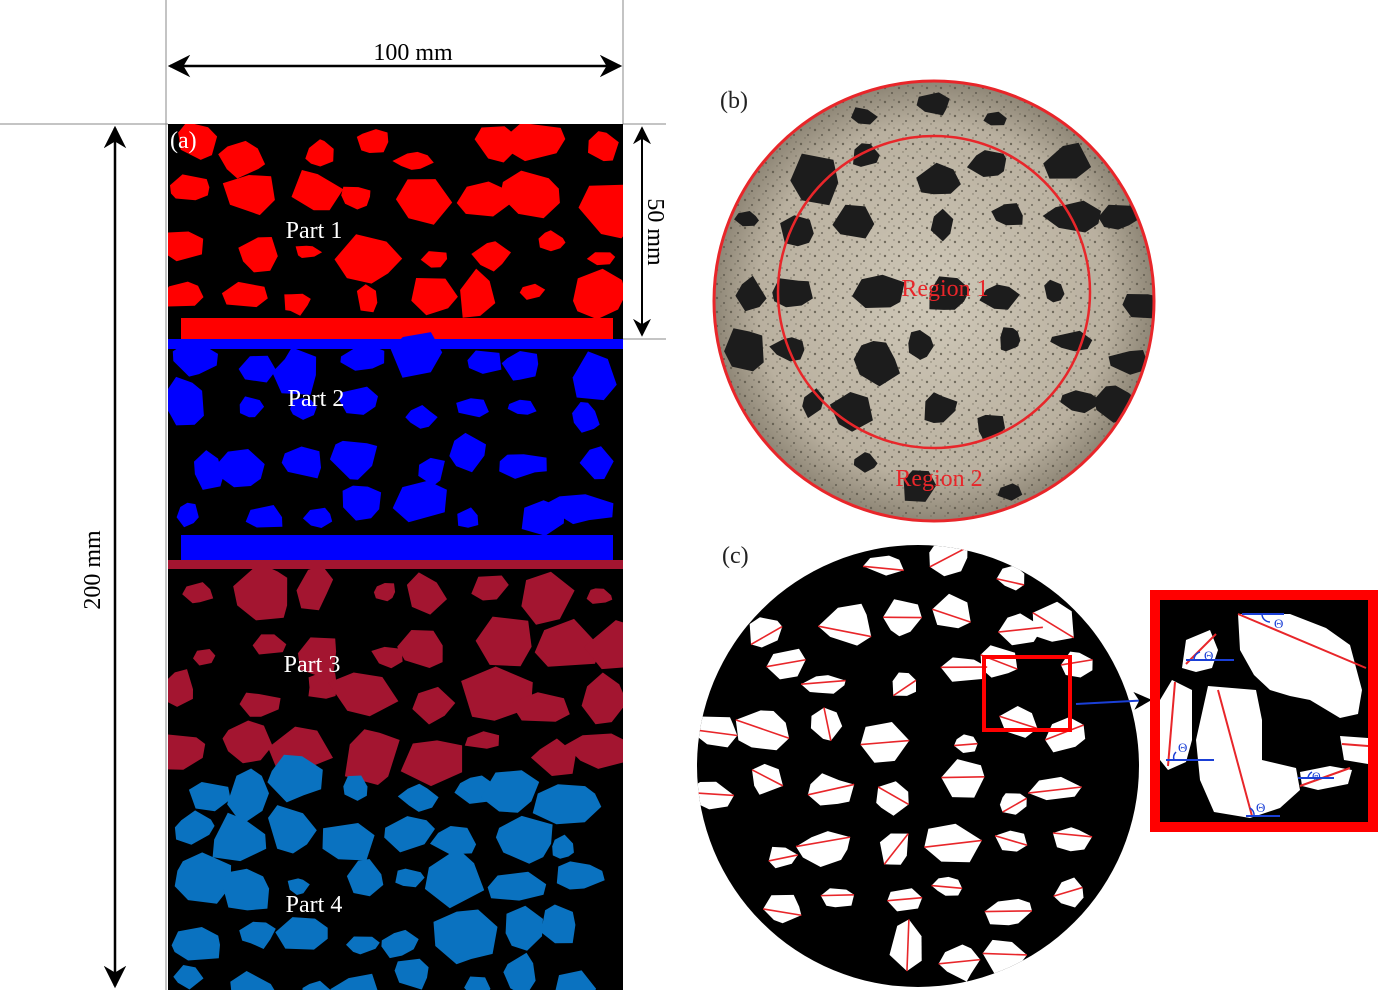  Describe the element at coordinates (183, 141) in the screenshot. I see `panel-a-label: (a)` at that location.